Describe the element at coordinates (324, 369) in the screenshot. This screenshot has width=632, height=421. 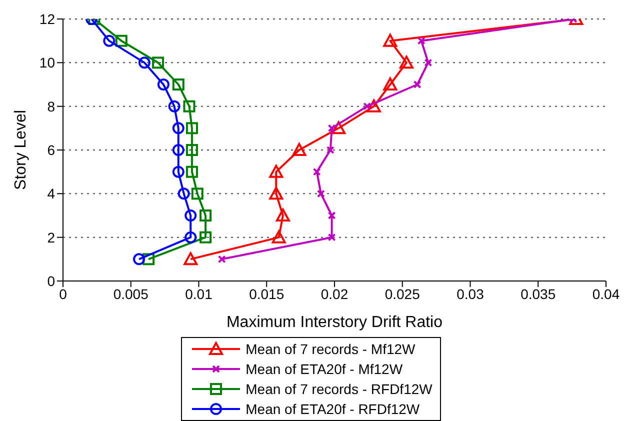
I see `legend-label: Mean of ETA20f - Mf12W` at that location.